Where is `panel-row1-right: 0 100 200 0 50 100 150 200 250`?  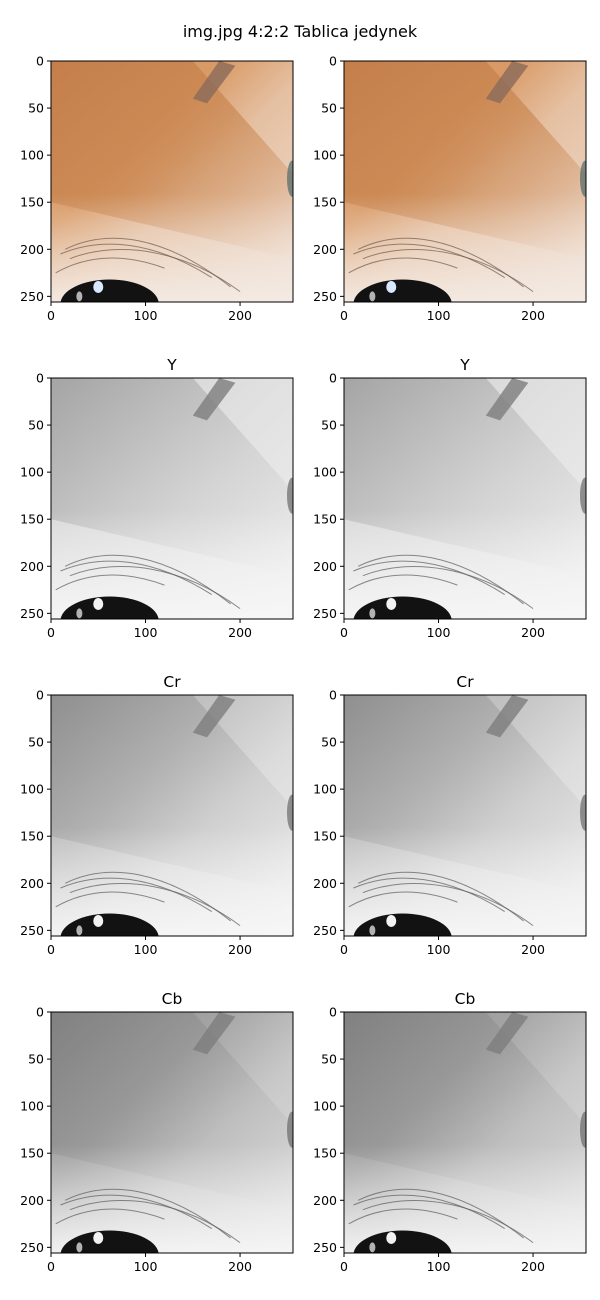
panel-row1-right: 0 100 200 0 50 100 150 200 250 is located at coordinates (450, 188).